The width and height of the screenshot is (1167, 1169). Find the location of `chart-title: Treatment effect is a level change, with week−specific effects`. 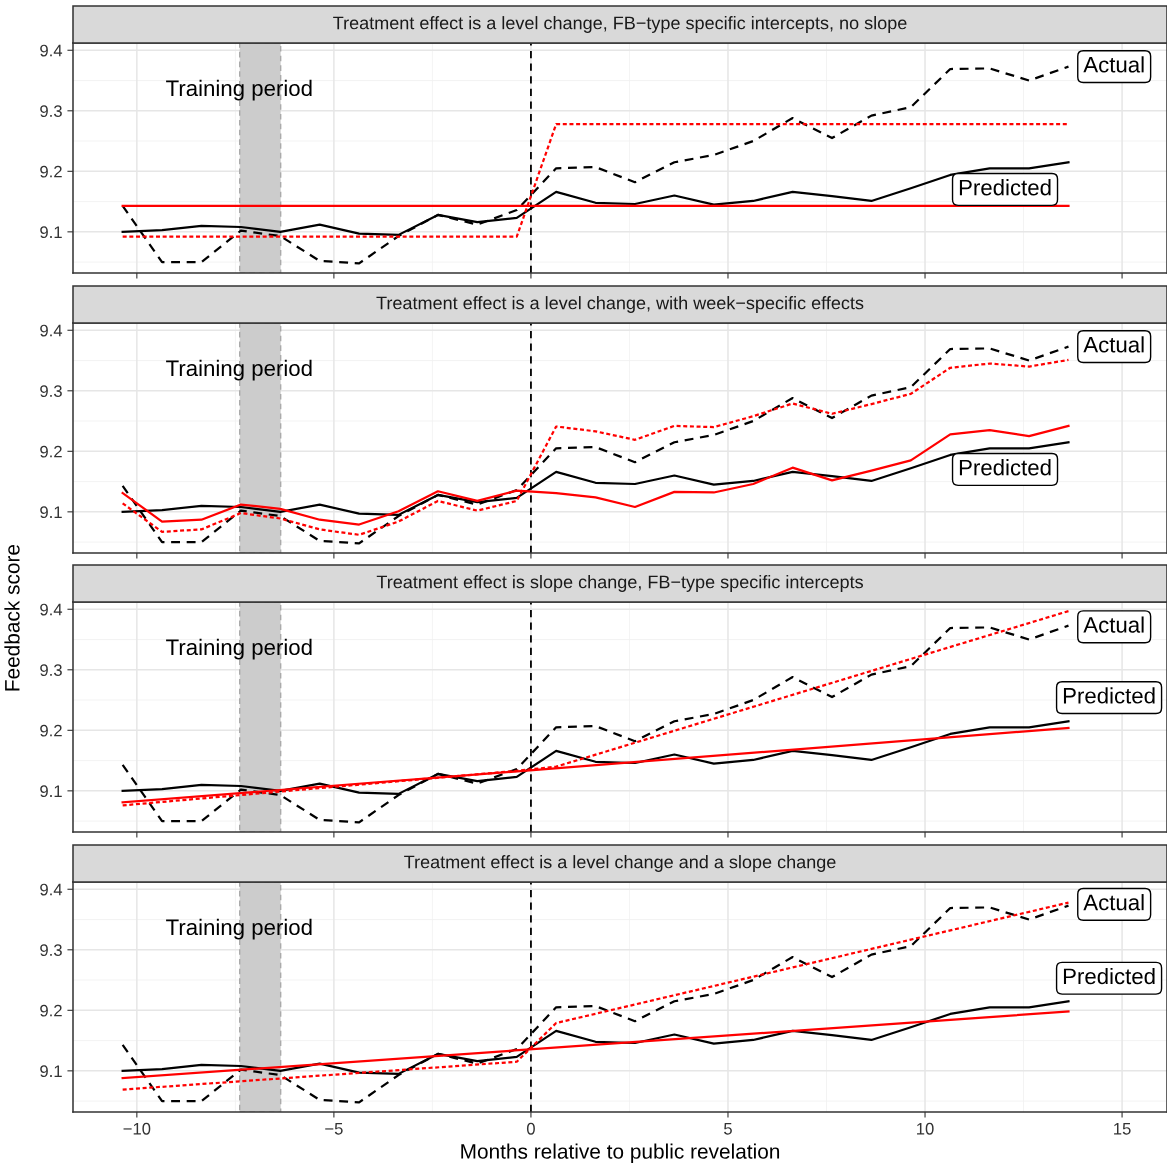

chart-title: Treatment effect is a level change, with week−specific effects is located at coordinates (620, 304).